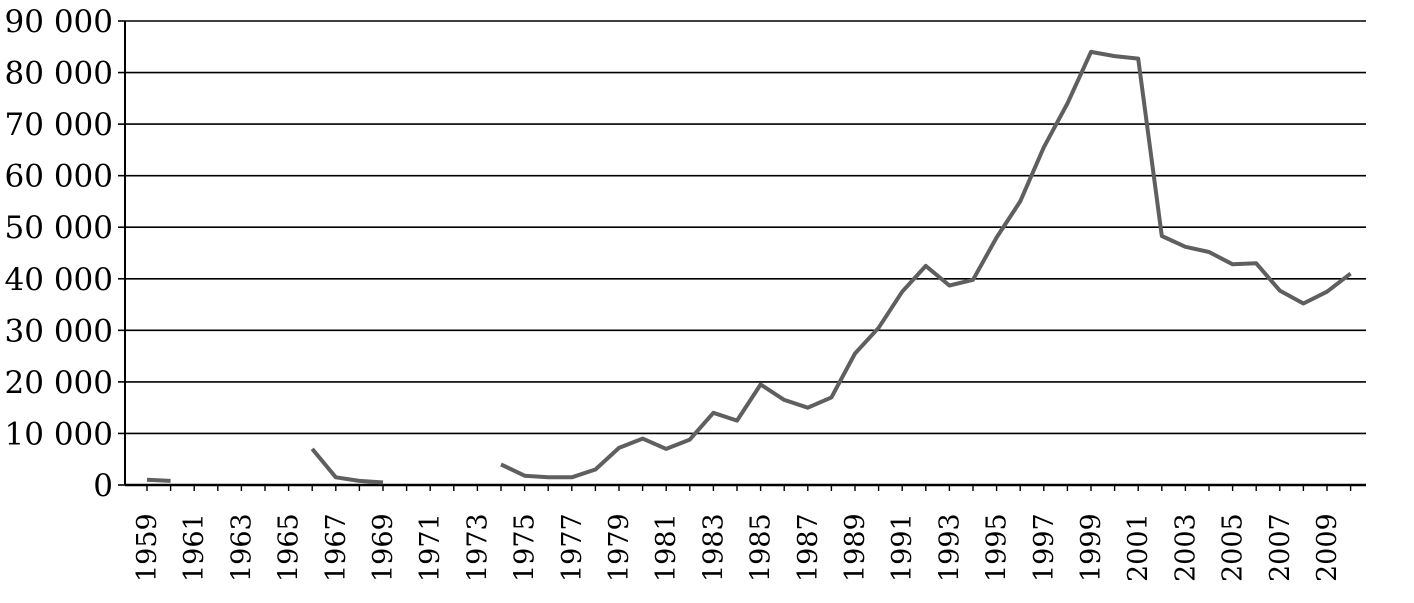  I want to click on x-tick-label: 1967, so click(336, 547).